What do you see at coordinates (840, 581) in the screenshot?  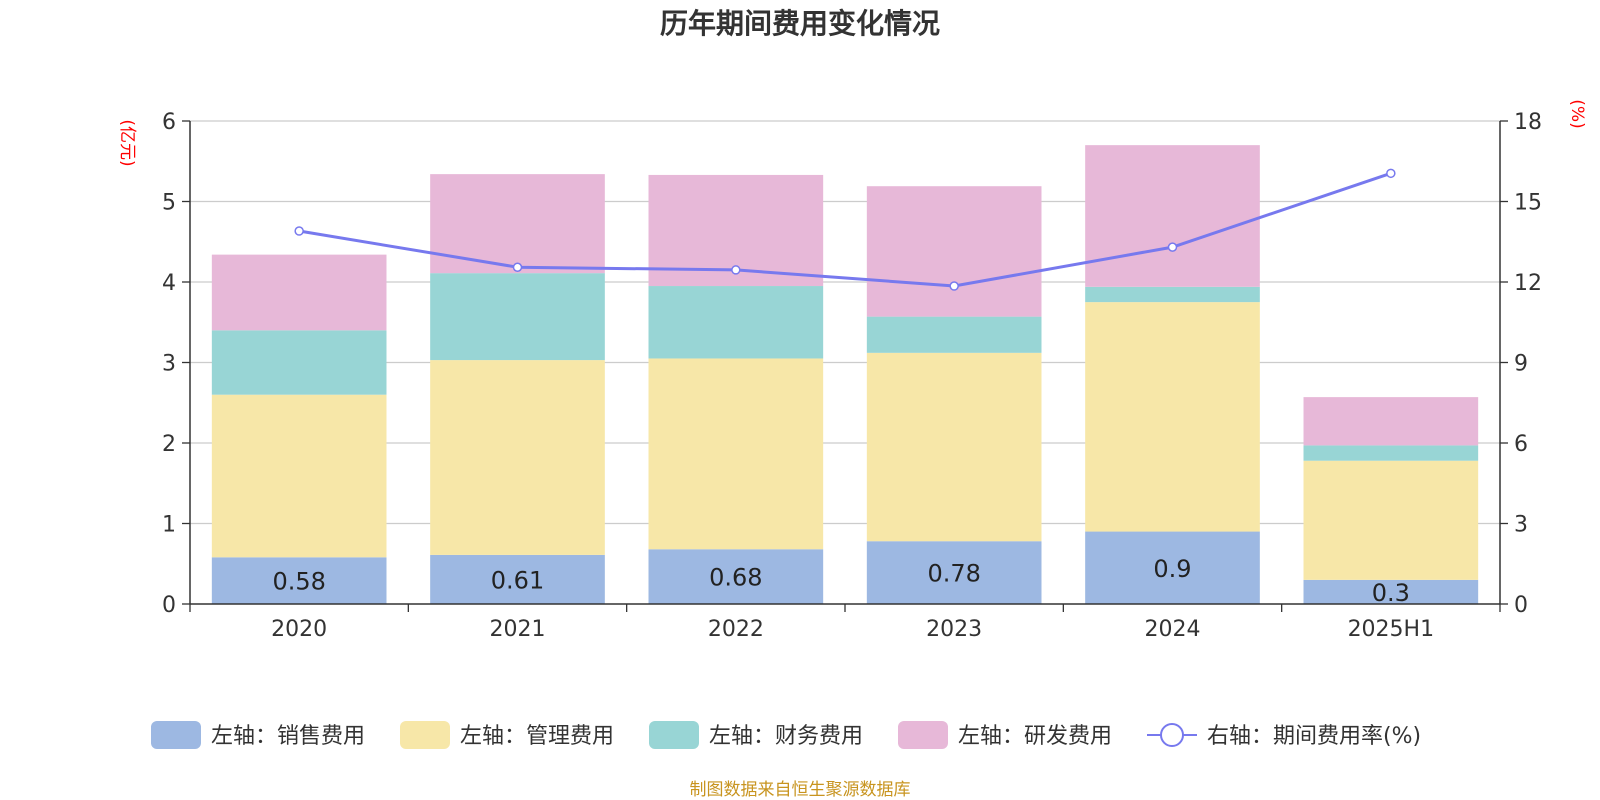 I see `data-labels: 0.58 0.61 0.68 0.78 0.9 0.3` at bounding box center [840, 581].